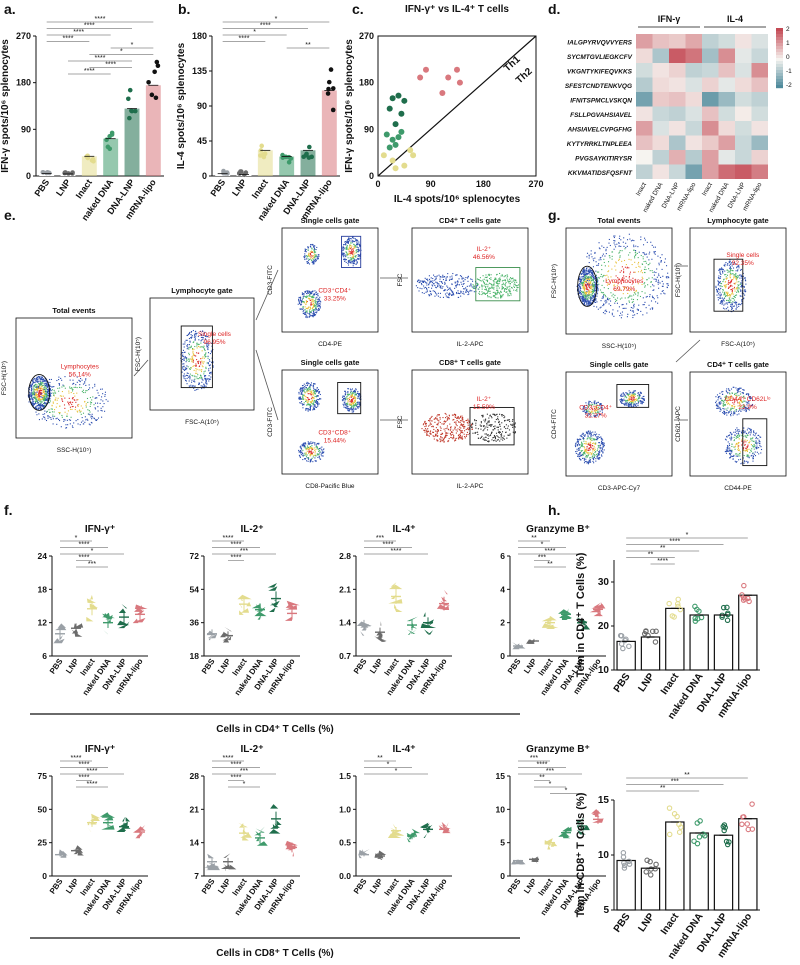 This screenshot has height=965, width=800. What do you see at coordinates (535, 184) in the screenshot?
I see `x-tick-label: 270` at bounding box center [535, 184].